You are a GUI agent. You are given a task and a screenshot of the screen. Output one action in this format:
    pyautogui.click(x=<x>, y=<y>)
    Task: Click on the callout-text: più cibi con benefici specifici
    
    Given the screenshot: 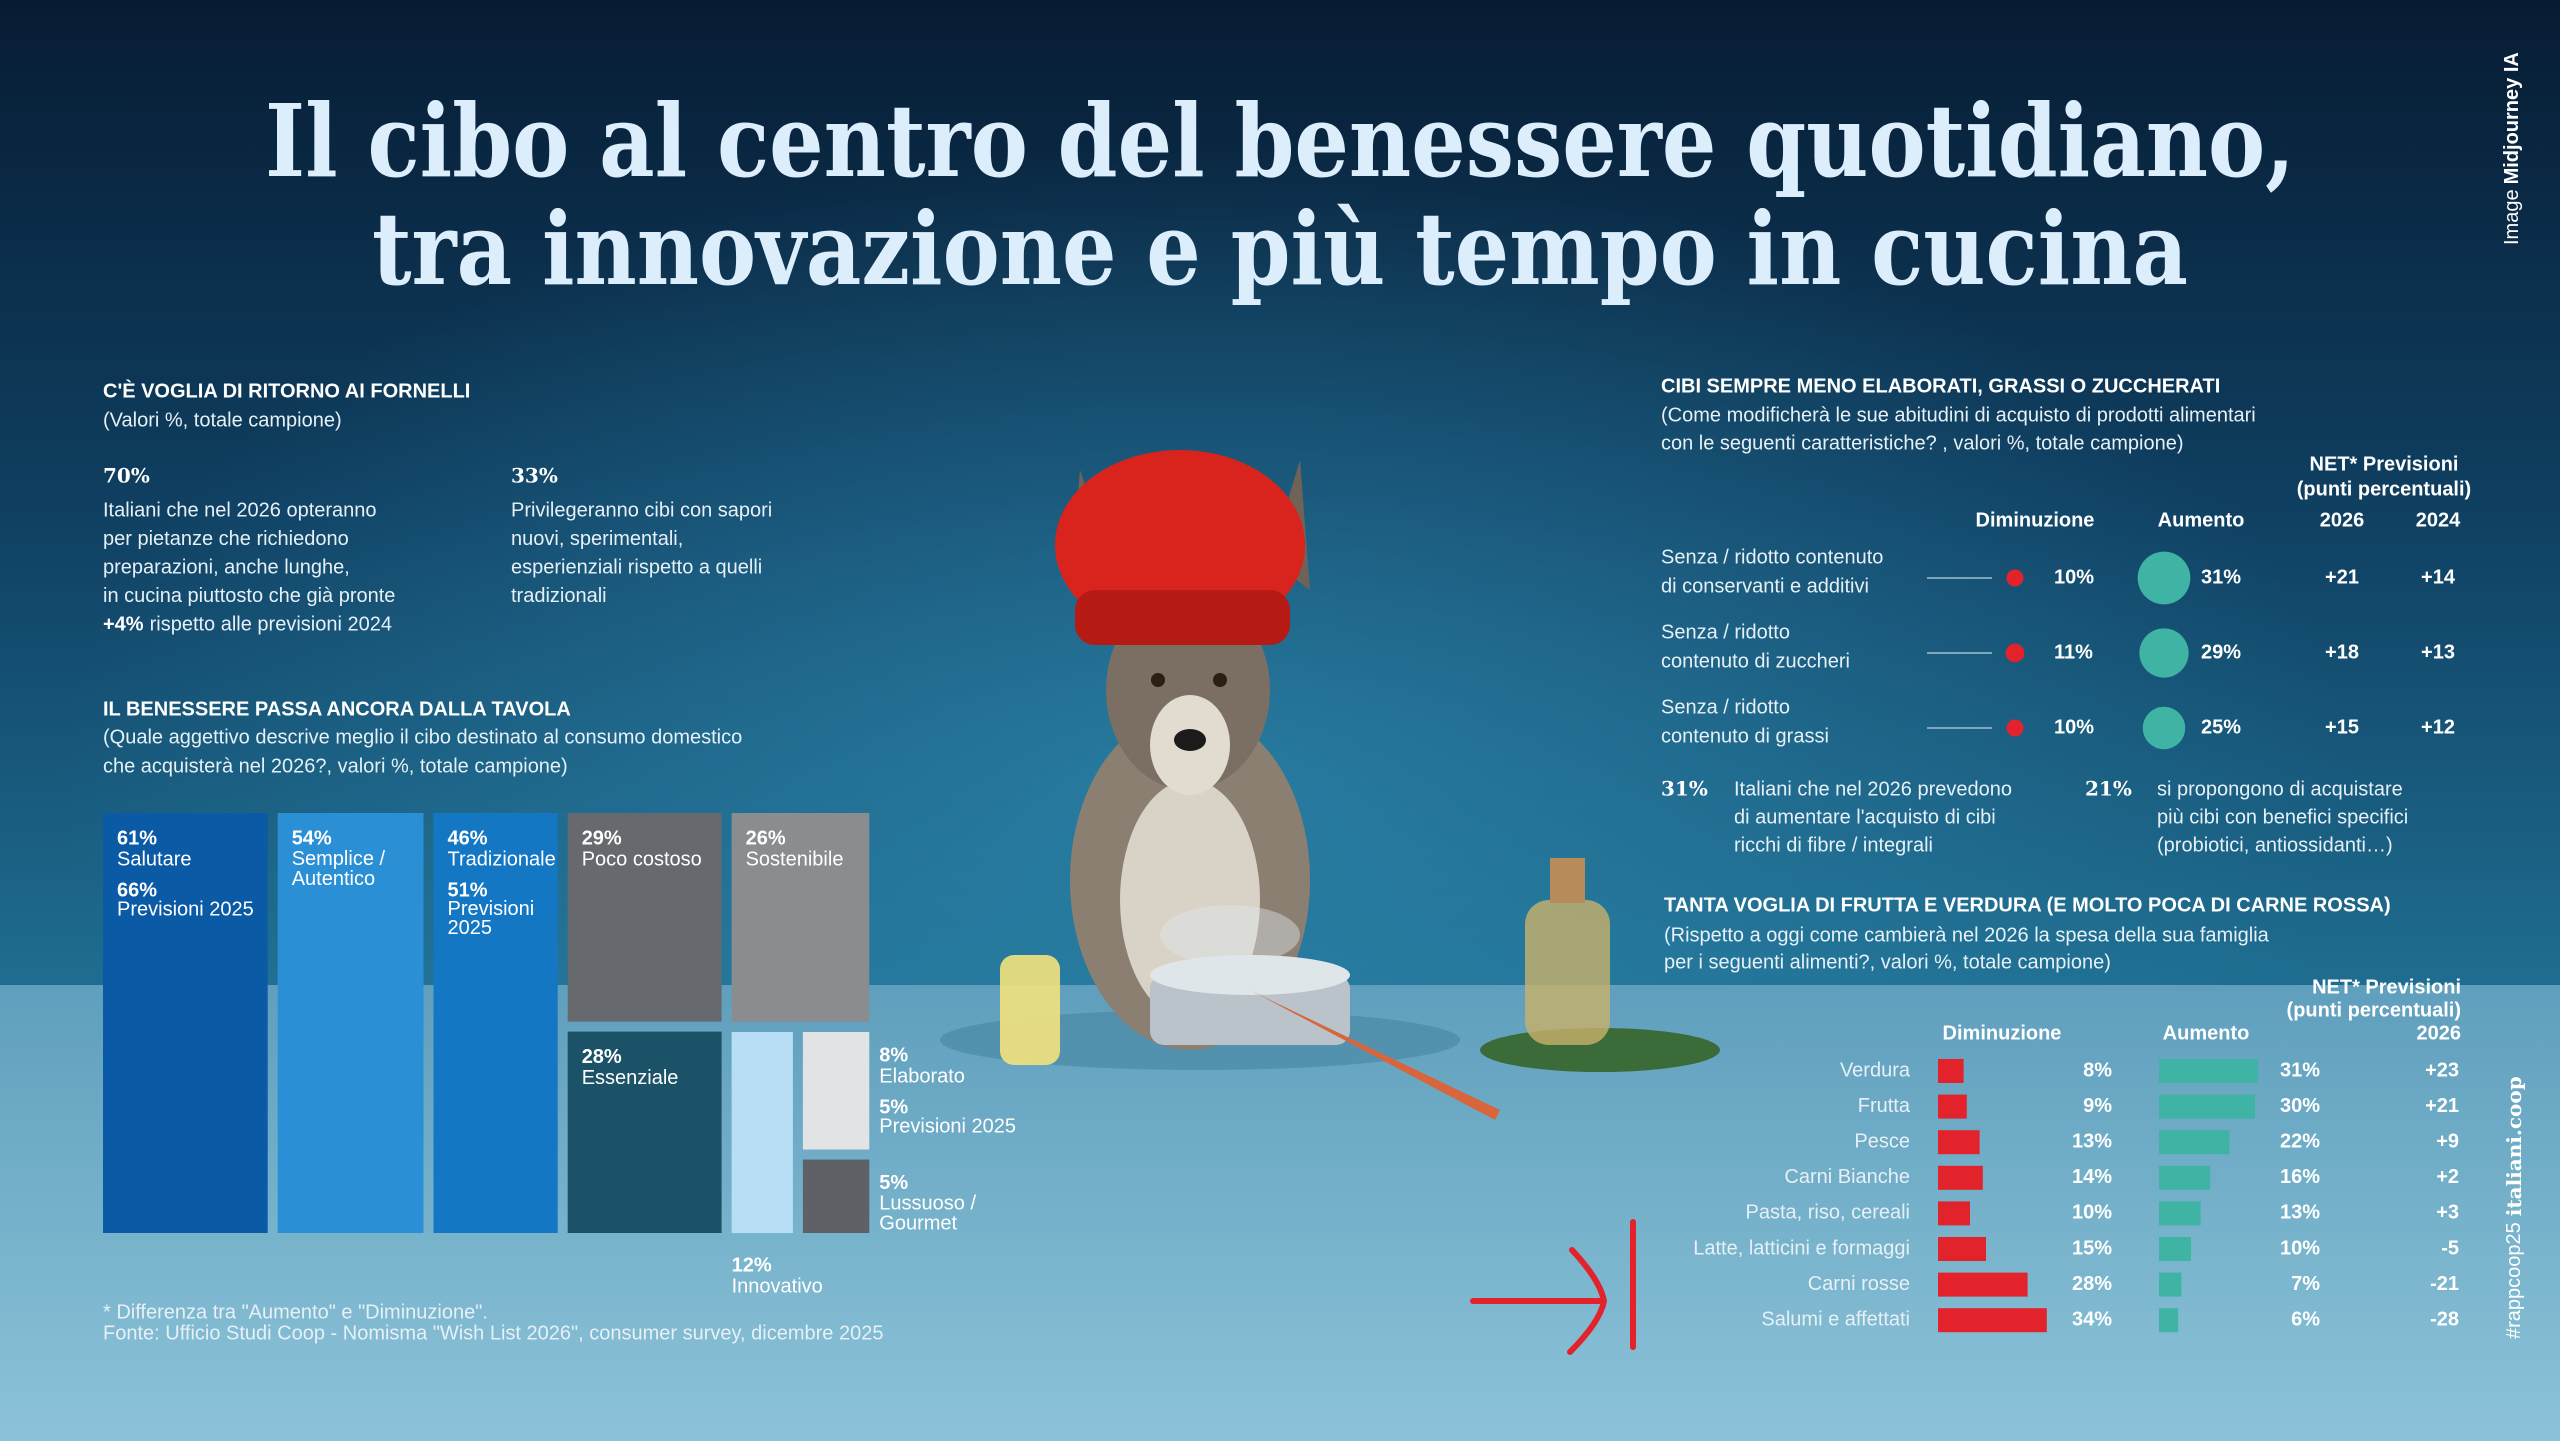 What is the action you would take?
    pyautogui.click(x=2282, y=817)
    